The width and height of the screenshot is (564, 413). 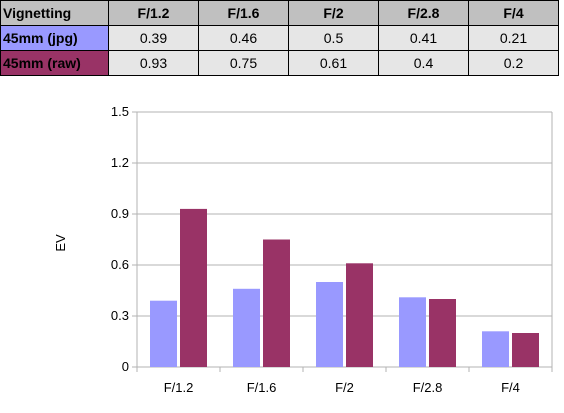 I want to click on table-cell: 0.75, so click(x=243, y=63).